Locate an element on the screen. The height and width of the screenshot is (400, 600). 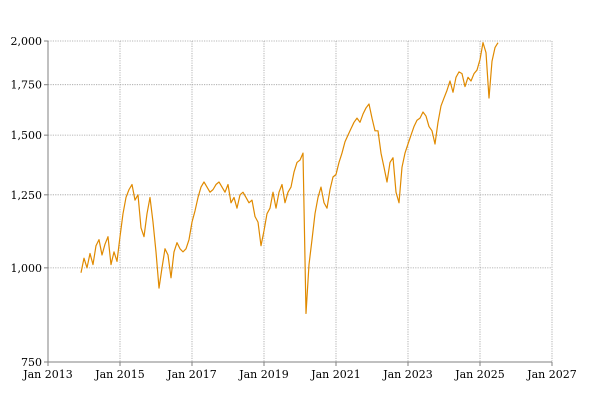
x-tick-label: Jan 2021 is located at coordinates (335, 374).